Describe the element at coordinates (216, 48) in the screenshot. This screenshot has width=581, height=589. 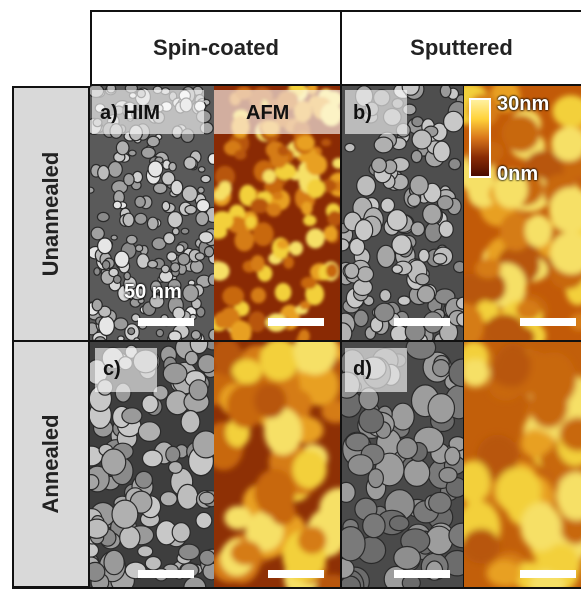
I see `column-header-spin-coated: Spin-coated` at that location.